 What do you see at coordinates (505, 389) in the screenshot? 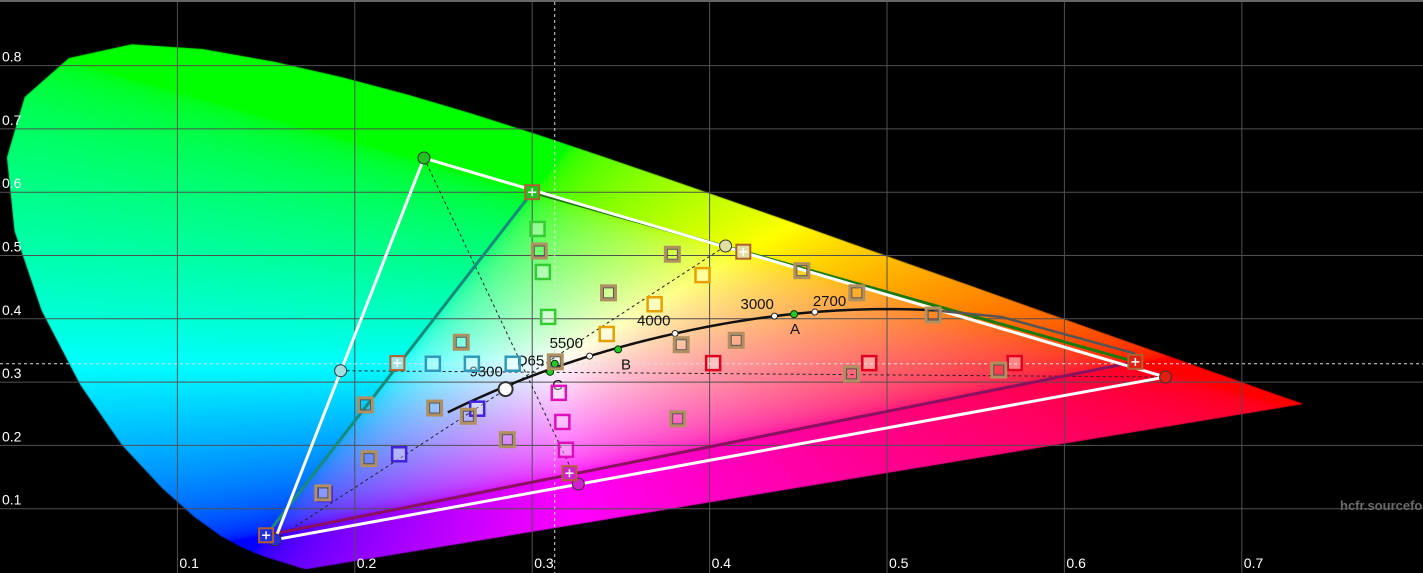
I see `measured-white-marker` at bounding box center [505, 389].